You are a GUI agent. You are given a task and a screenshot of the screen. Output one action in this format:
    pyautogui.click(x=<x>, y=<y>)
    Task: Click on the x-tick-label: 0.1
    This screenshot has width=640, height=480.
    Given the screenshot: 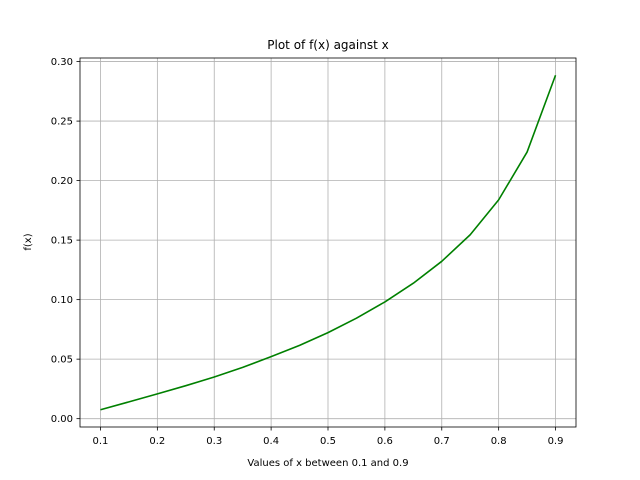 What is the action you would take?
    pyautogui.click(x=101, y=441)
    